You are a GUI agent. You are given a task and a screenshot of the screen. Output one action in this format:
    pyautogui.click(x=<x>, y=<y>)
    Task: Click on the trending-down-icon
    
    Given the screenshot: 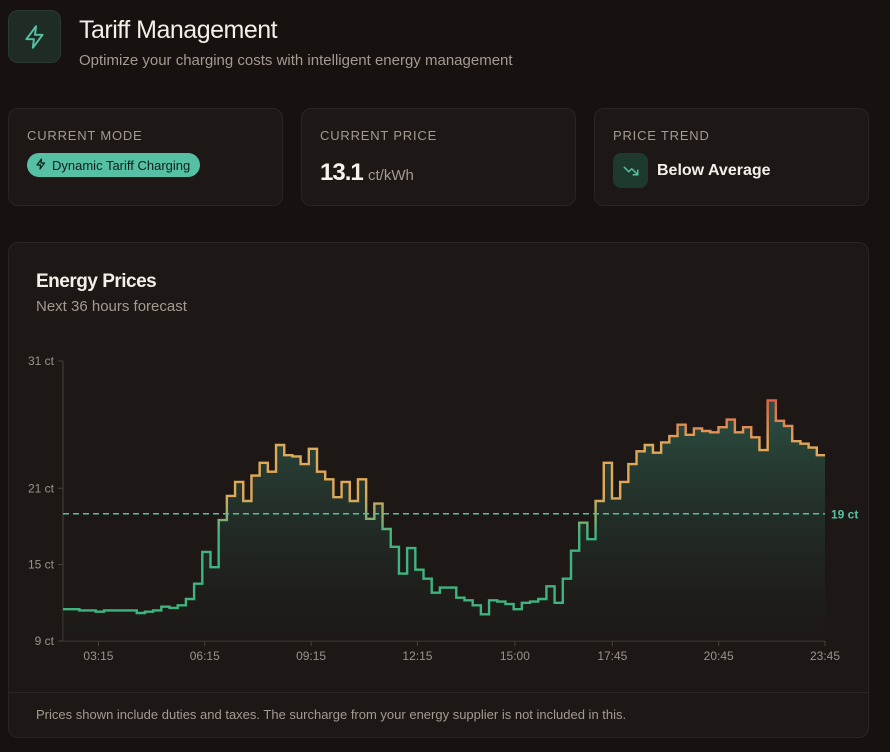 What is the action you would take?
    pyautogui.click(x=630, y=170)
    